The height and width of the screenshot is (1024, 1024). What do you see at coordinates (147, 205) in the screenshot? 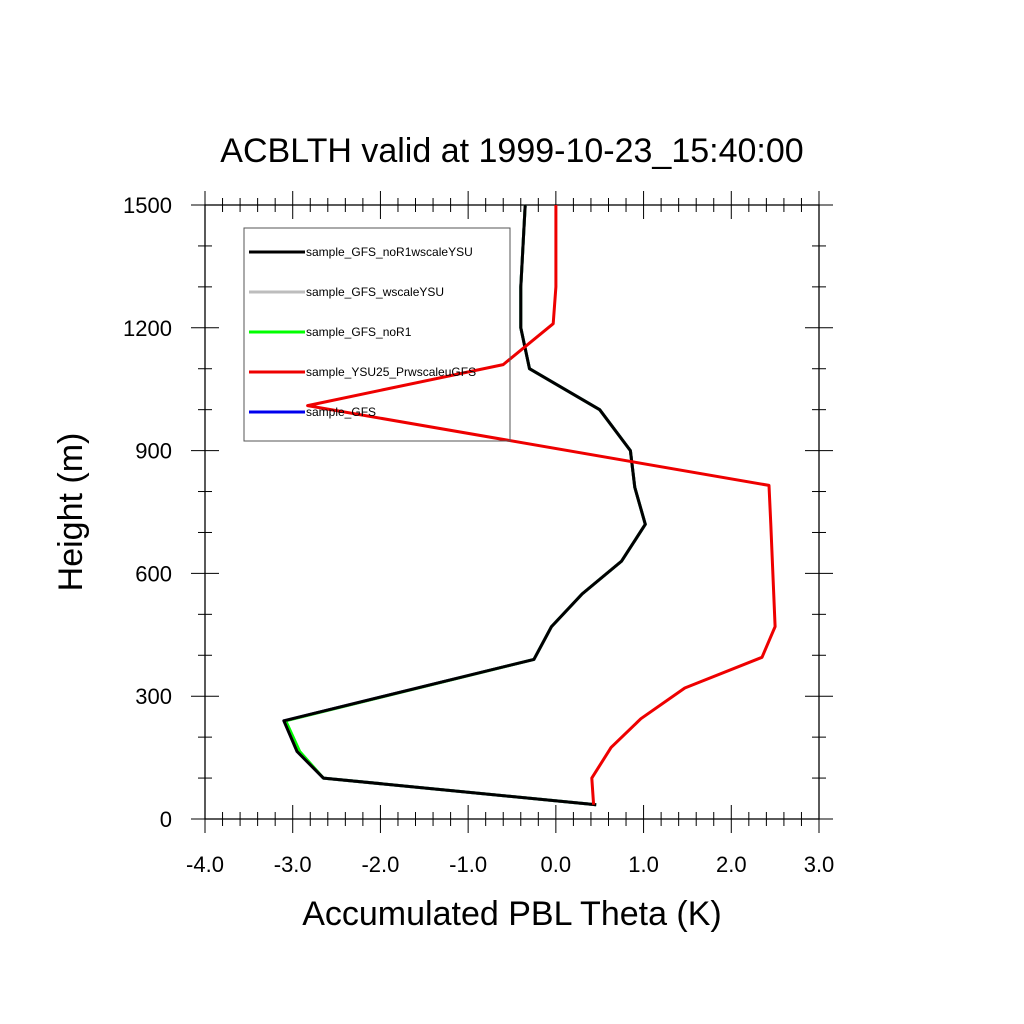
I see `y-tick-label: 1500` at bounding box center [147, 205].